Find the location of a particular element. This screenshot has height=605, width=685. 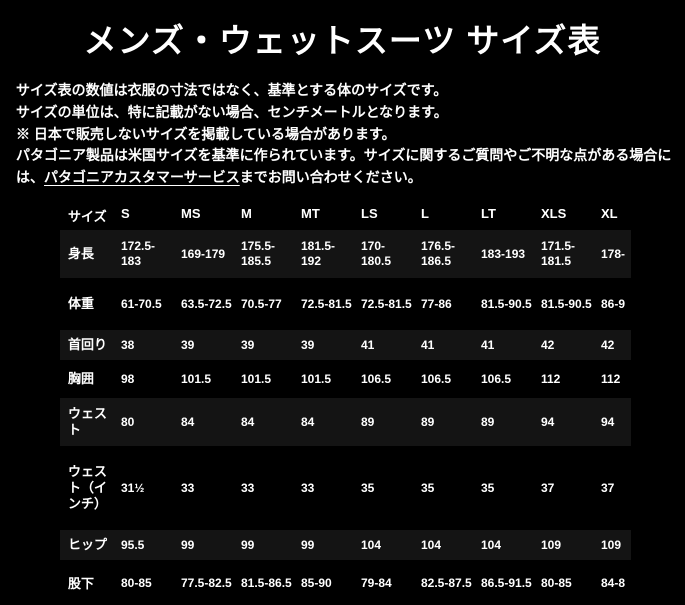

size-cell: 77-86 is located at coordinates (436, 303).